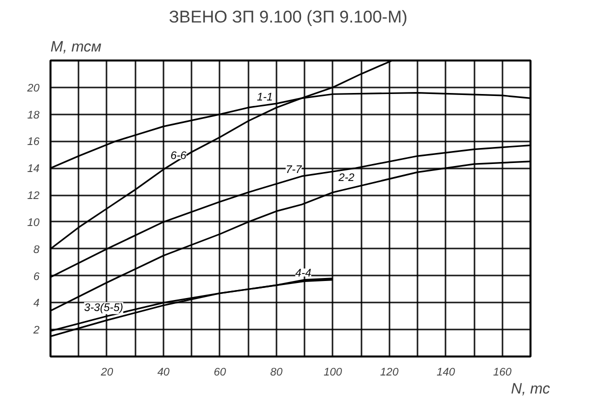  What do you see at coordinates (390, 372) in the screenshot?
I see `x-tick-label: 120` at bounding box center [390, 372].